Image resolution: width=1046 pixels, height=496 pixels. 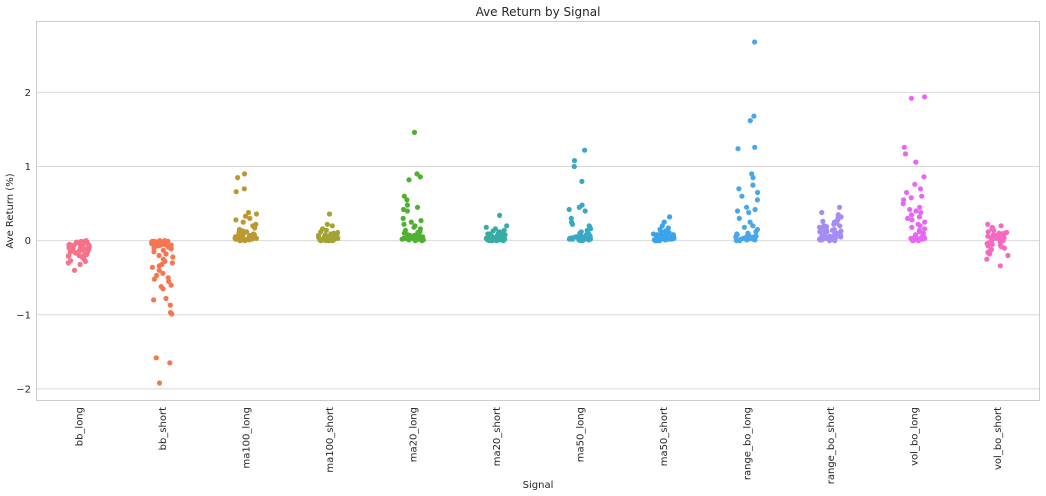 I want to click on x-tick-label: vol_bo_short, so click(x=998, y=438).